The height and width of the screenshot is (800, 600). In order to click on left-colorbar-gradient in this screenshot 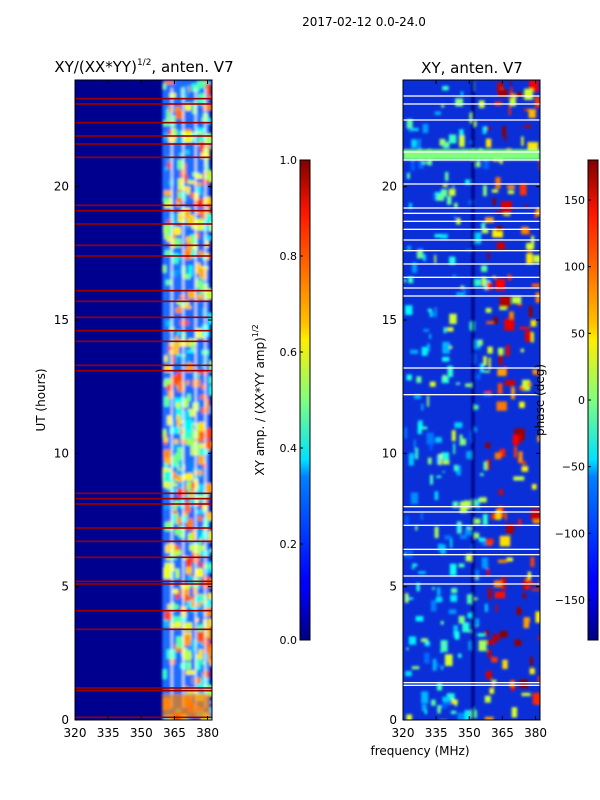, I will do `click(305, 400)`.